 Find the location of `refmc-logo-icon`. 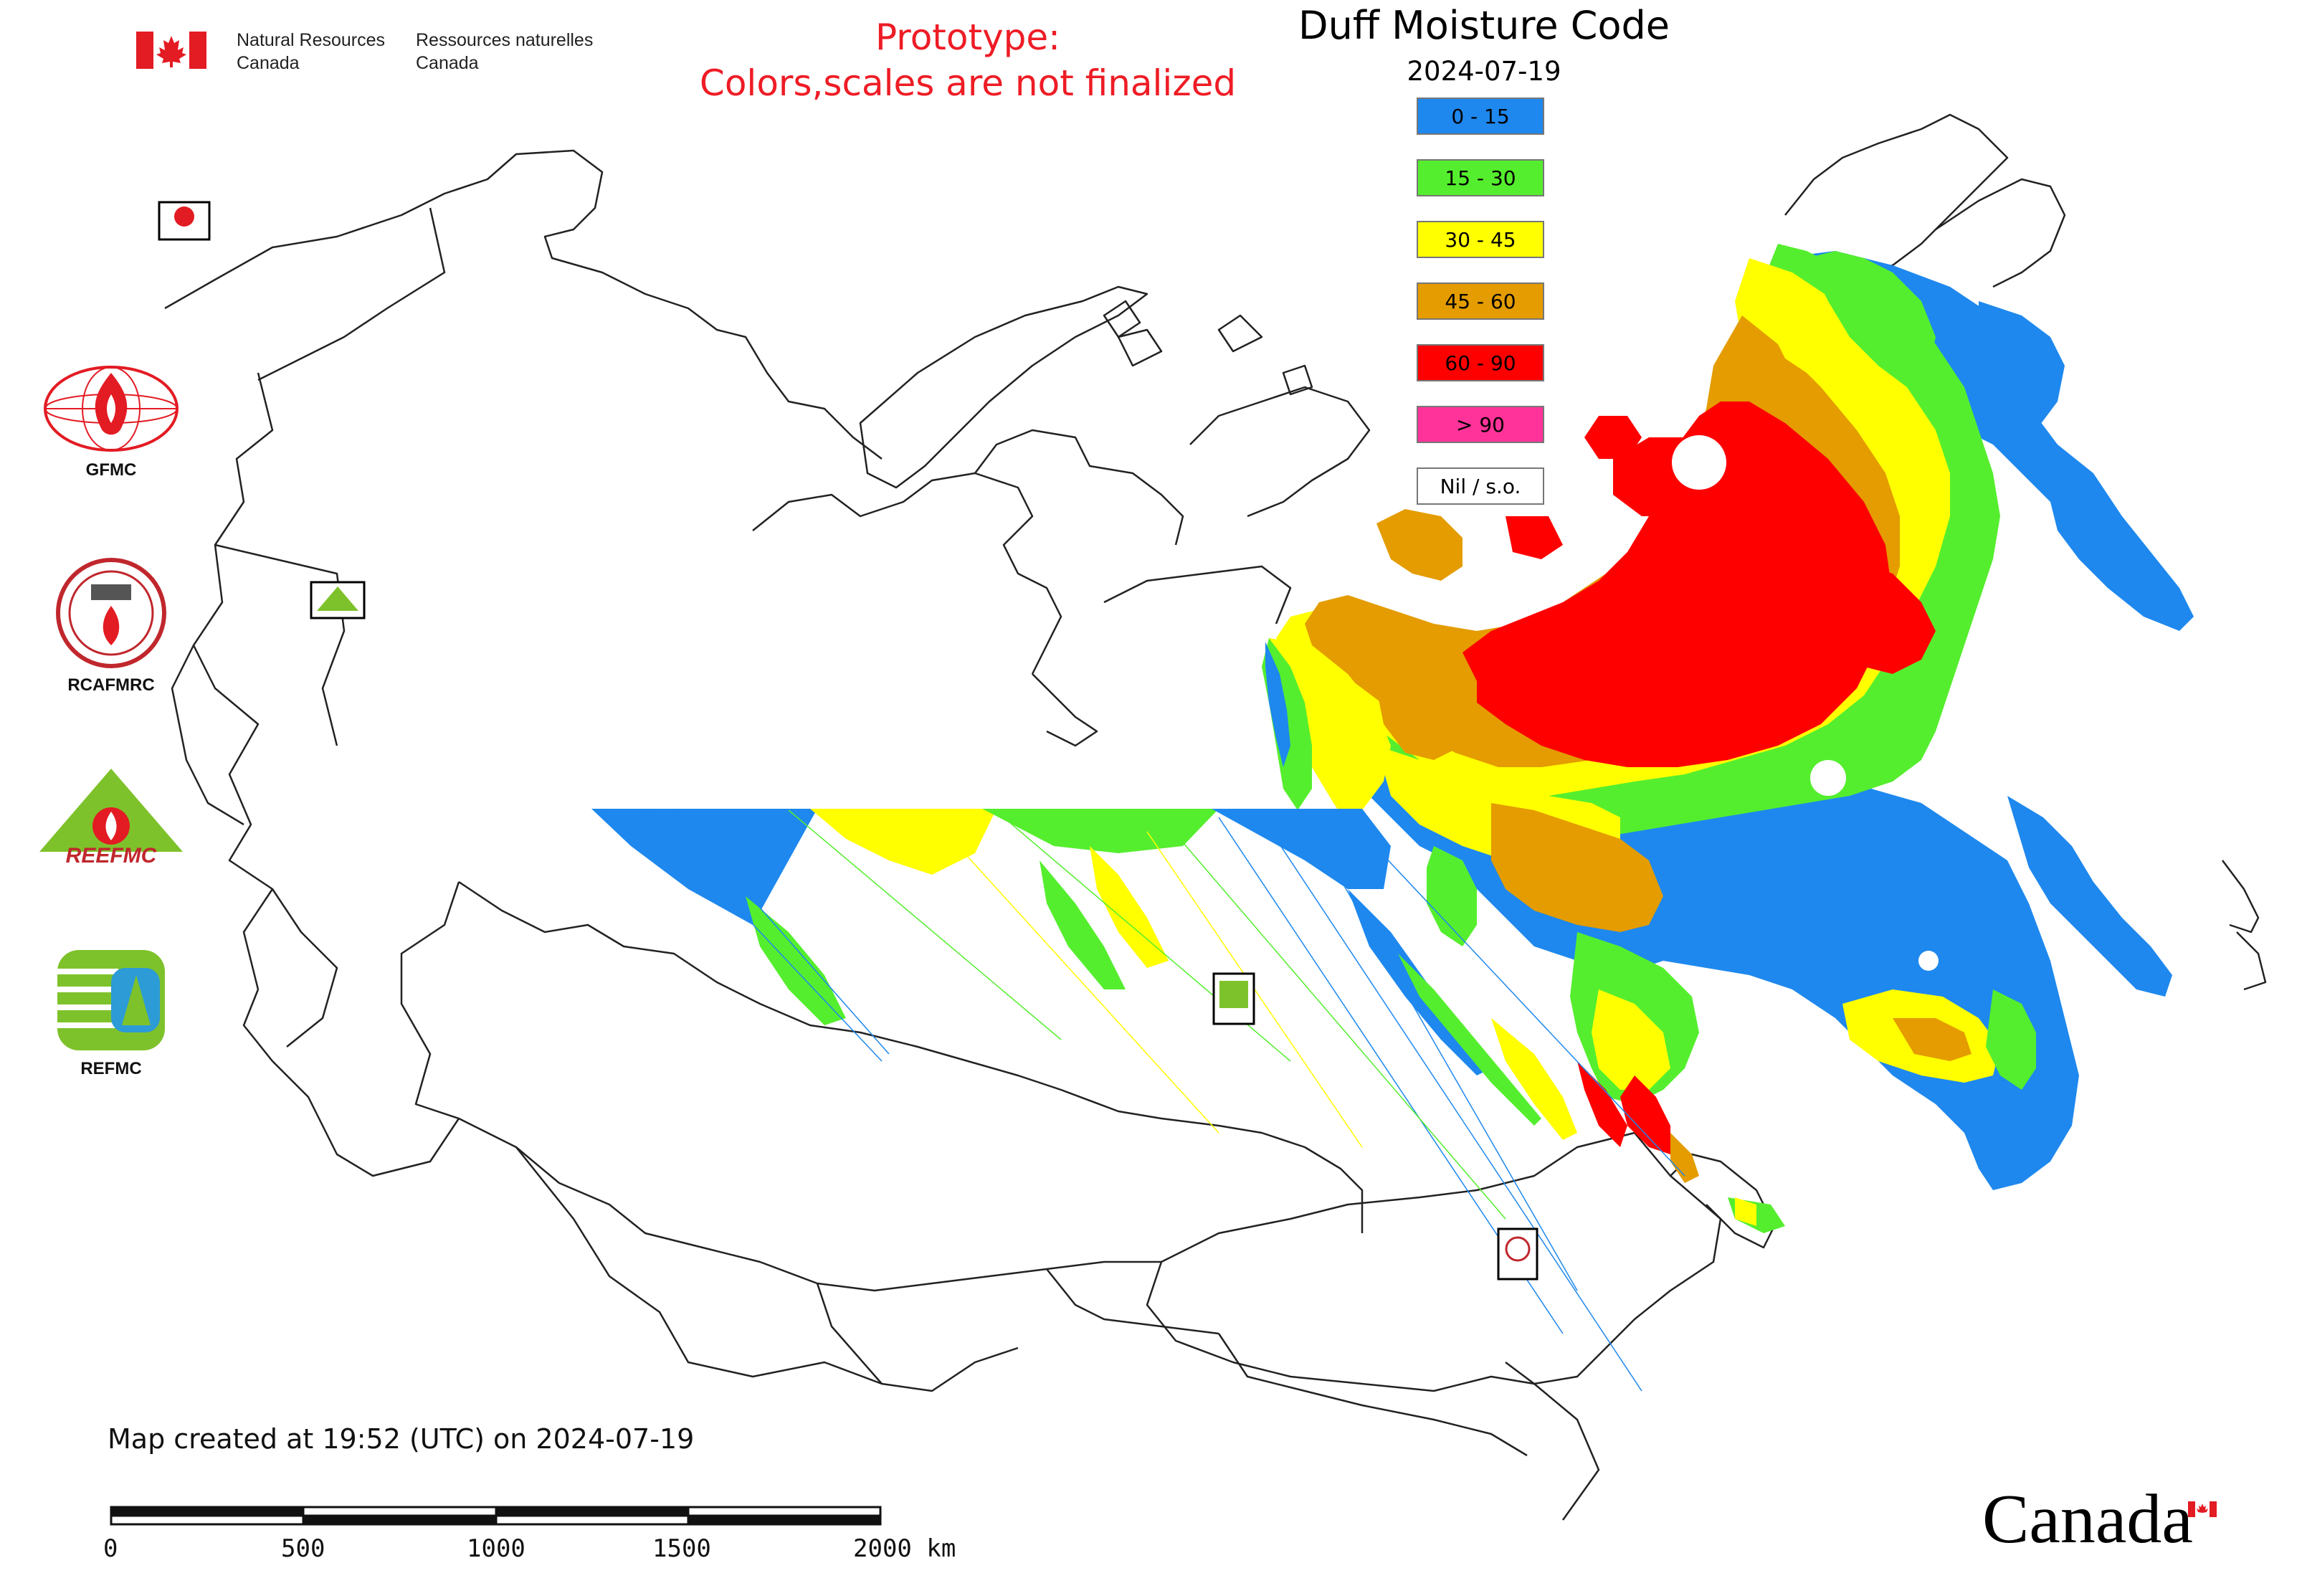

refmc-logo-icon is located at coordinates (111, 1000).